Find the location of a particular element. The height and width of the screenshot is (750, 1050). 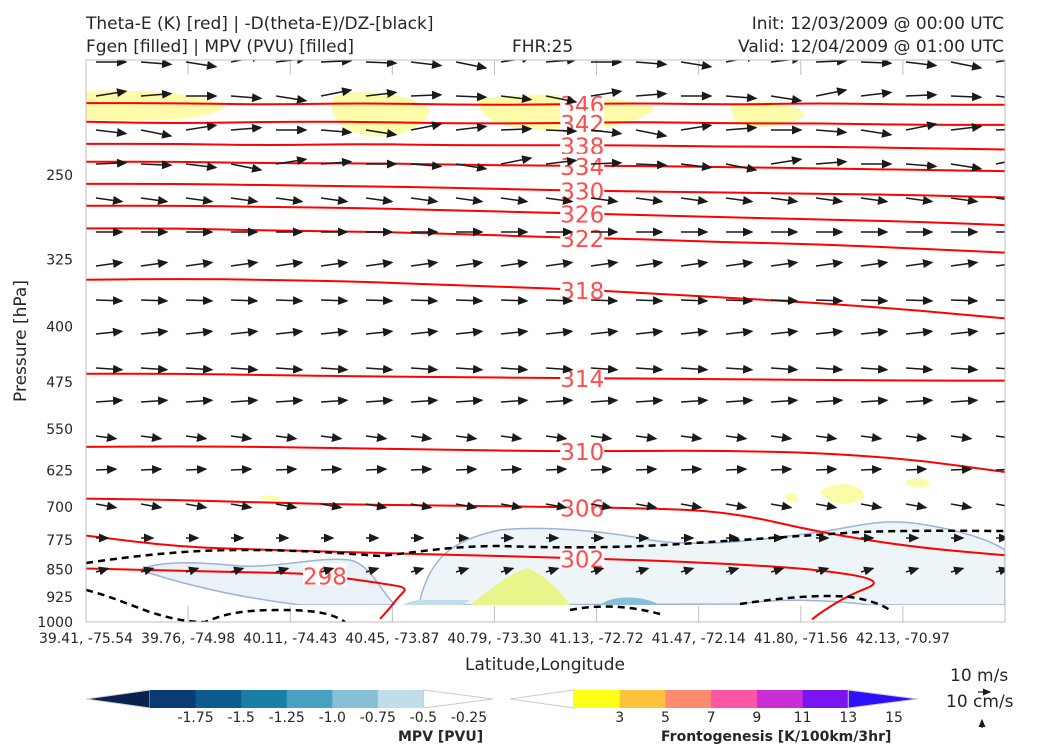

fgen-colorbar is located at coordinates (714, 699).